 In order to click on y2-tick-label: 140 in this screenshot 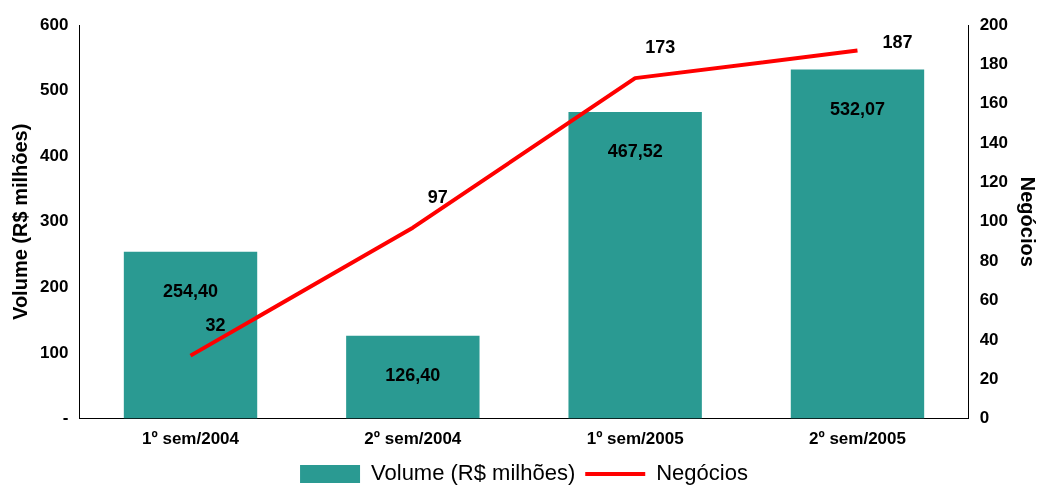, I will do `click(994, 142)`.